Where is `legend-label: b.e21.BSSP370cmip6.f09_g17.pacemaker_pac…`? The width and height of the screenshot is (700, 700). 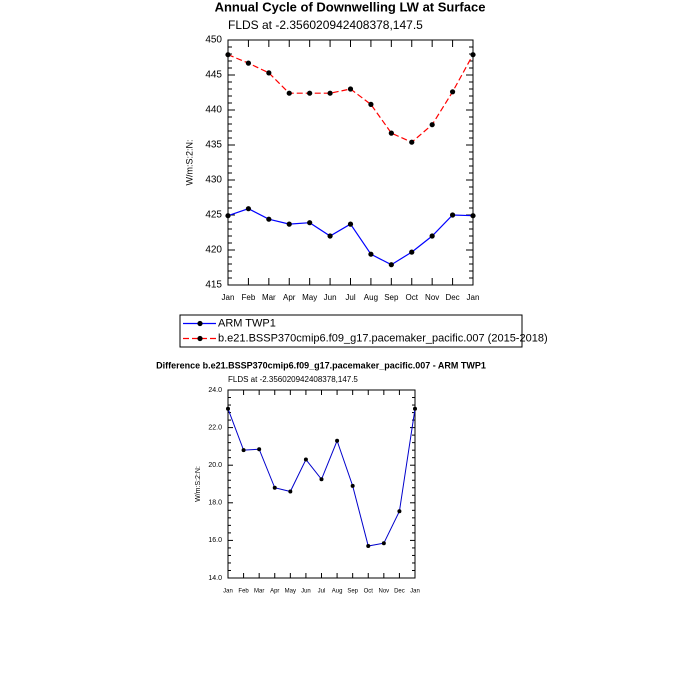 legend-label: b.e21.BSSP370cmip6.f09_g17.pacemaker_pac… is located at coordinates (383, 338).